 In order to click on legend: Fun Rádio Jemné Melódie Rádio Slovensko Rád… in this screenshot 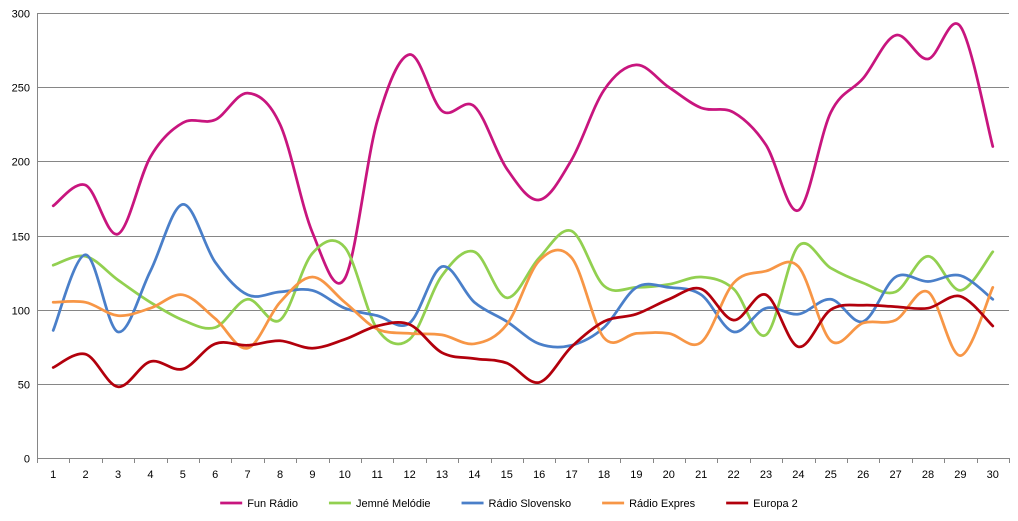, I will do `click(509, 504)`.